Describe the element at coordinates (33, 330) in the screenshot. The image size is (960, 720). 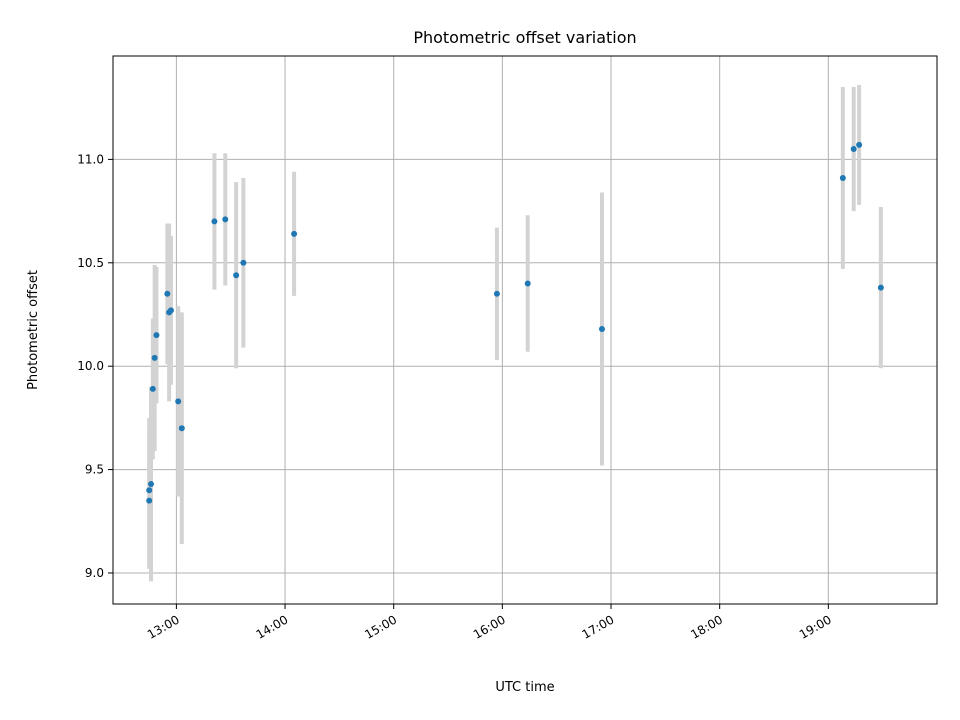
I see `y-axis-label: Photometric offset` at that location.